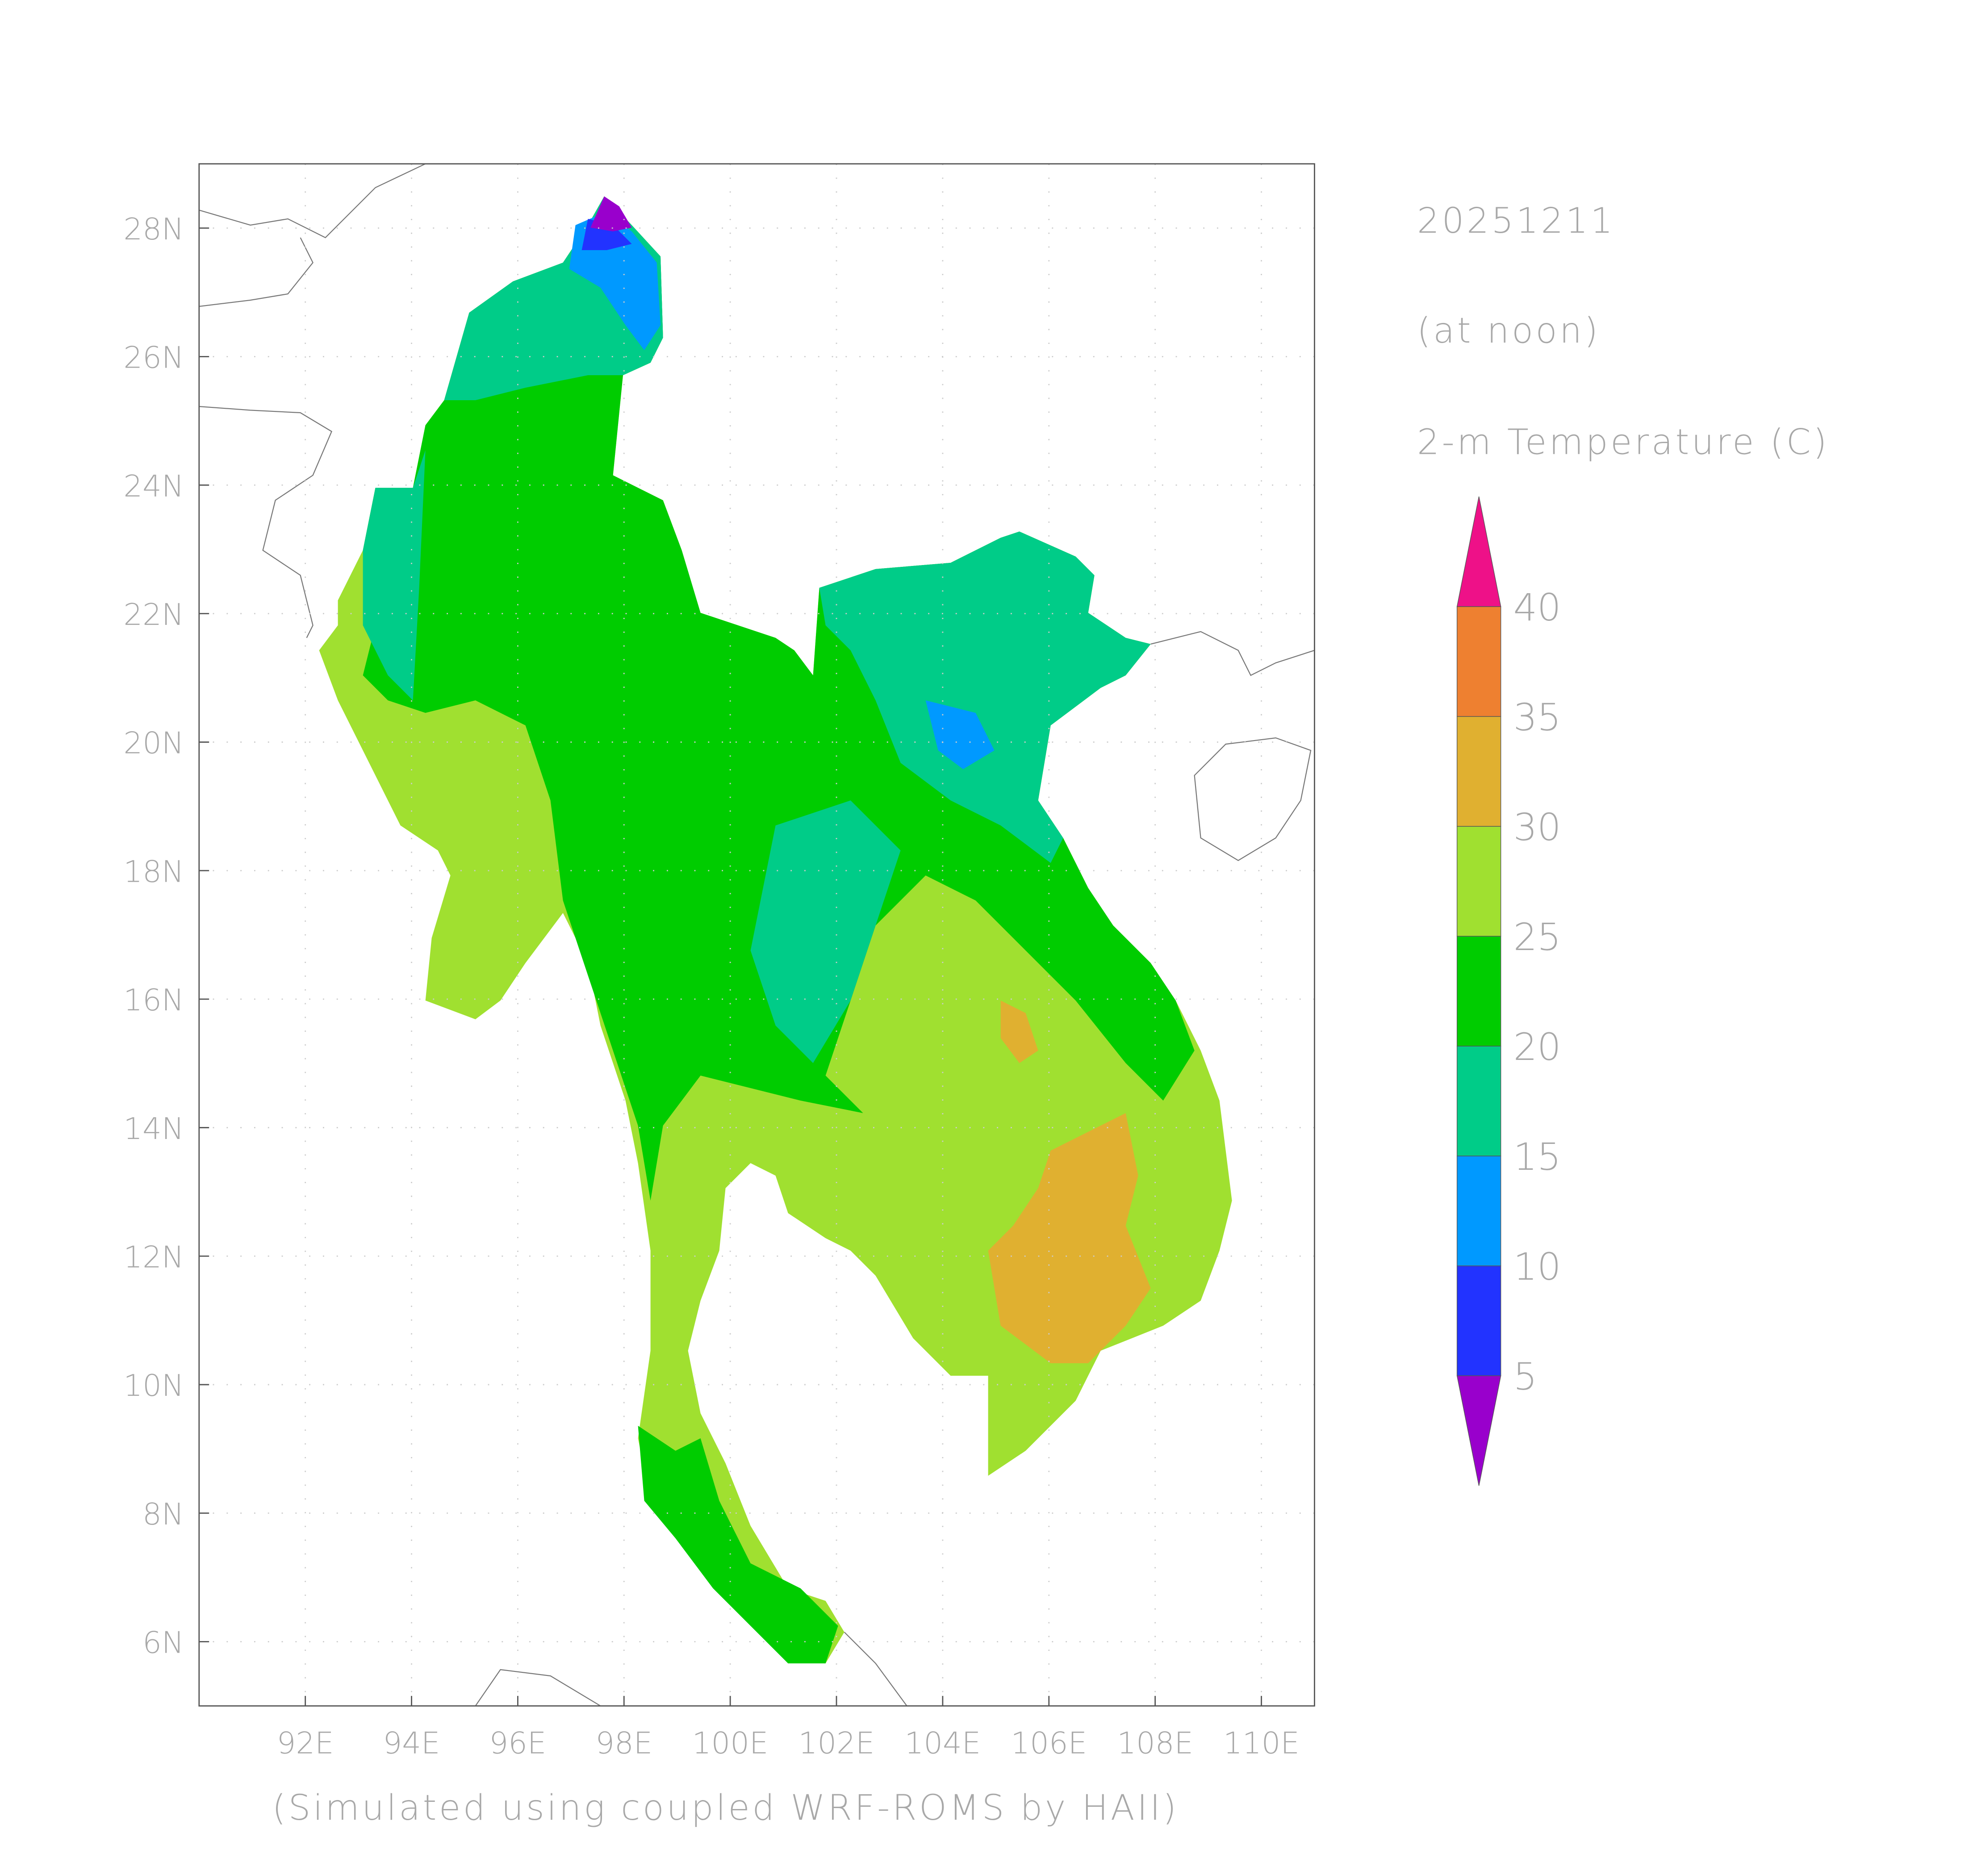 The height and width of the screenshot is (1876, 1965). What do you see at coordinates (1478, 1430) in the screenshot?
I see `colorbar-under` at bounding box center [1478, 1430].